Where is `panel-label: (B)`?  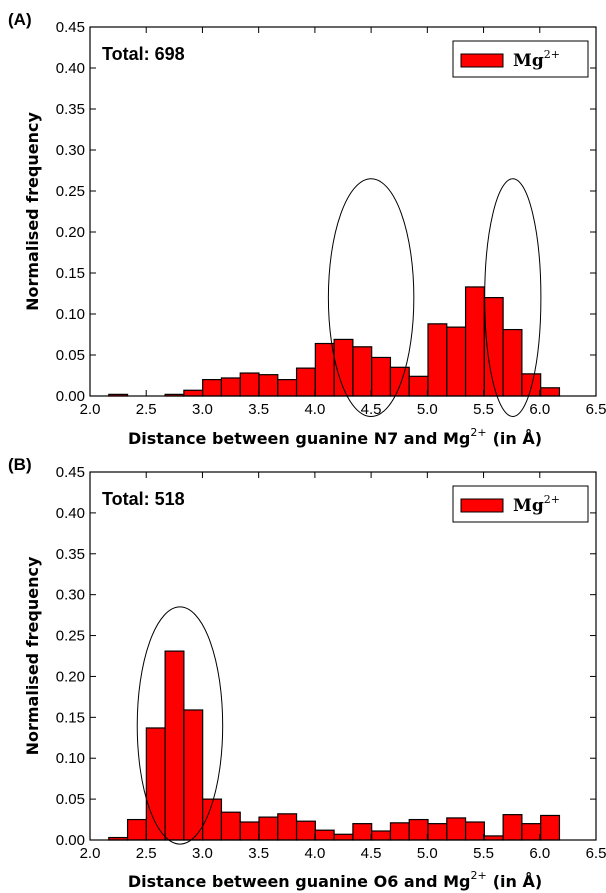 panel-label: (B) is located at coordinates (20, 464).